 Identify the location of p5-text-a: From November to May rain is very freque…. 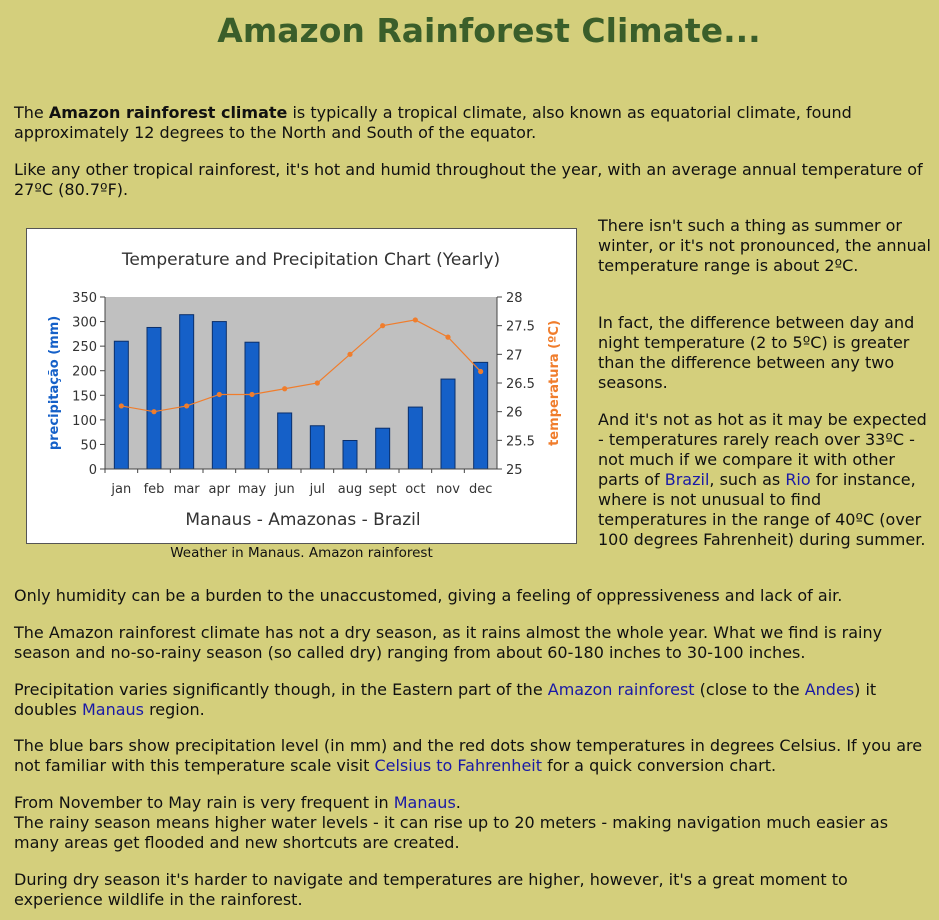
(204, 802).